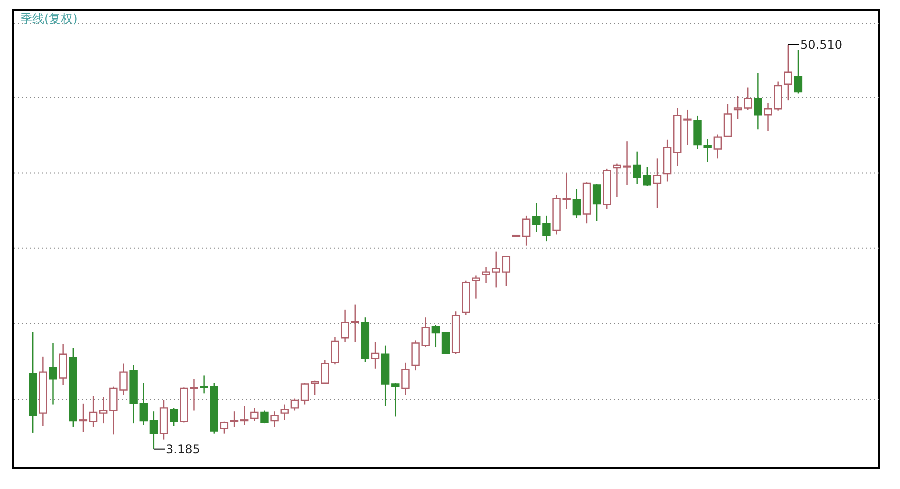 The width and height of the screenshot is (900, 489). I want to click on annotation: 3.185, so click(183, 449).